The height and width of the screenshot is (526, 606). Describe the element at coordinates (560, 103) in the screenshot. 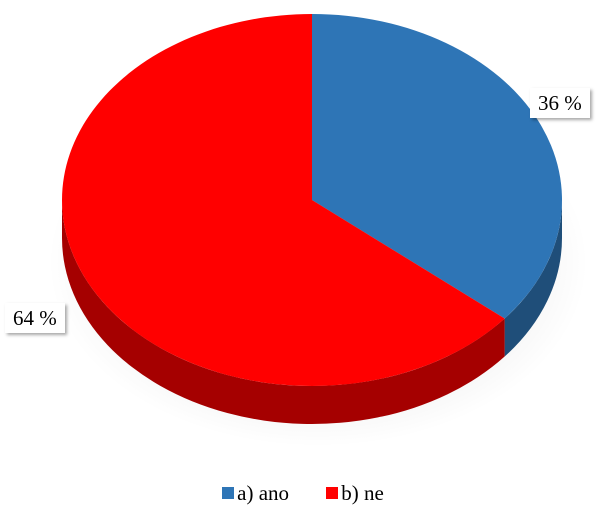

I see `data-label-ano: 36 %` at that location.